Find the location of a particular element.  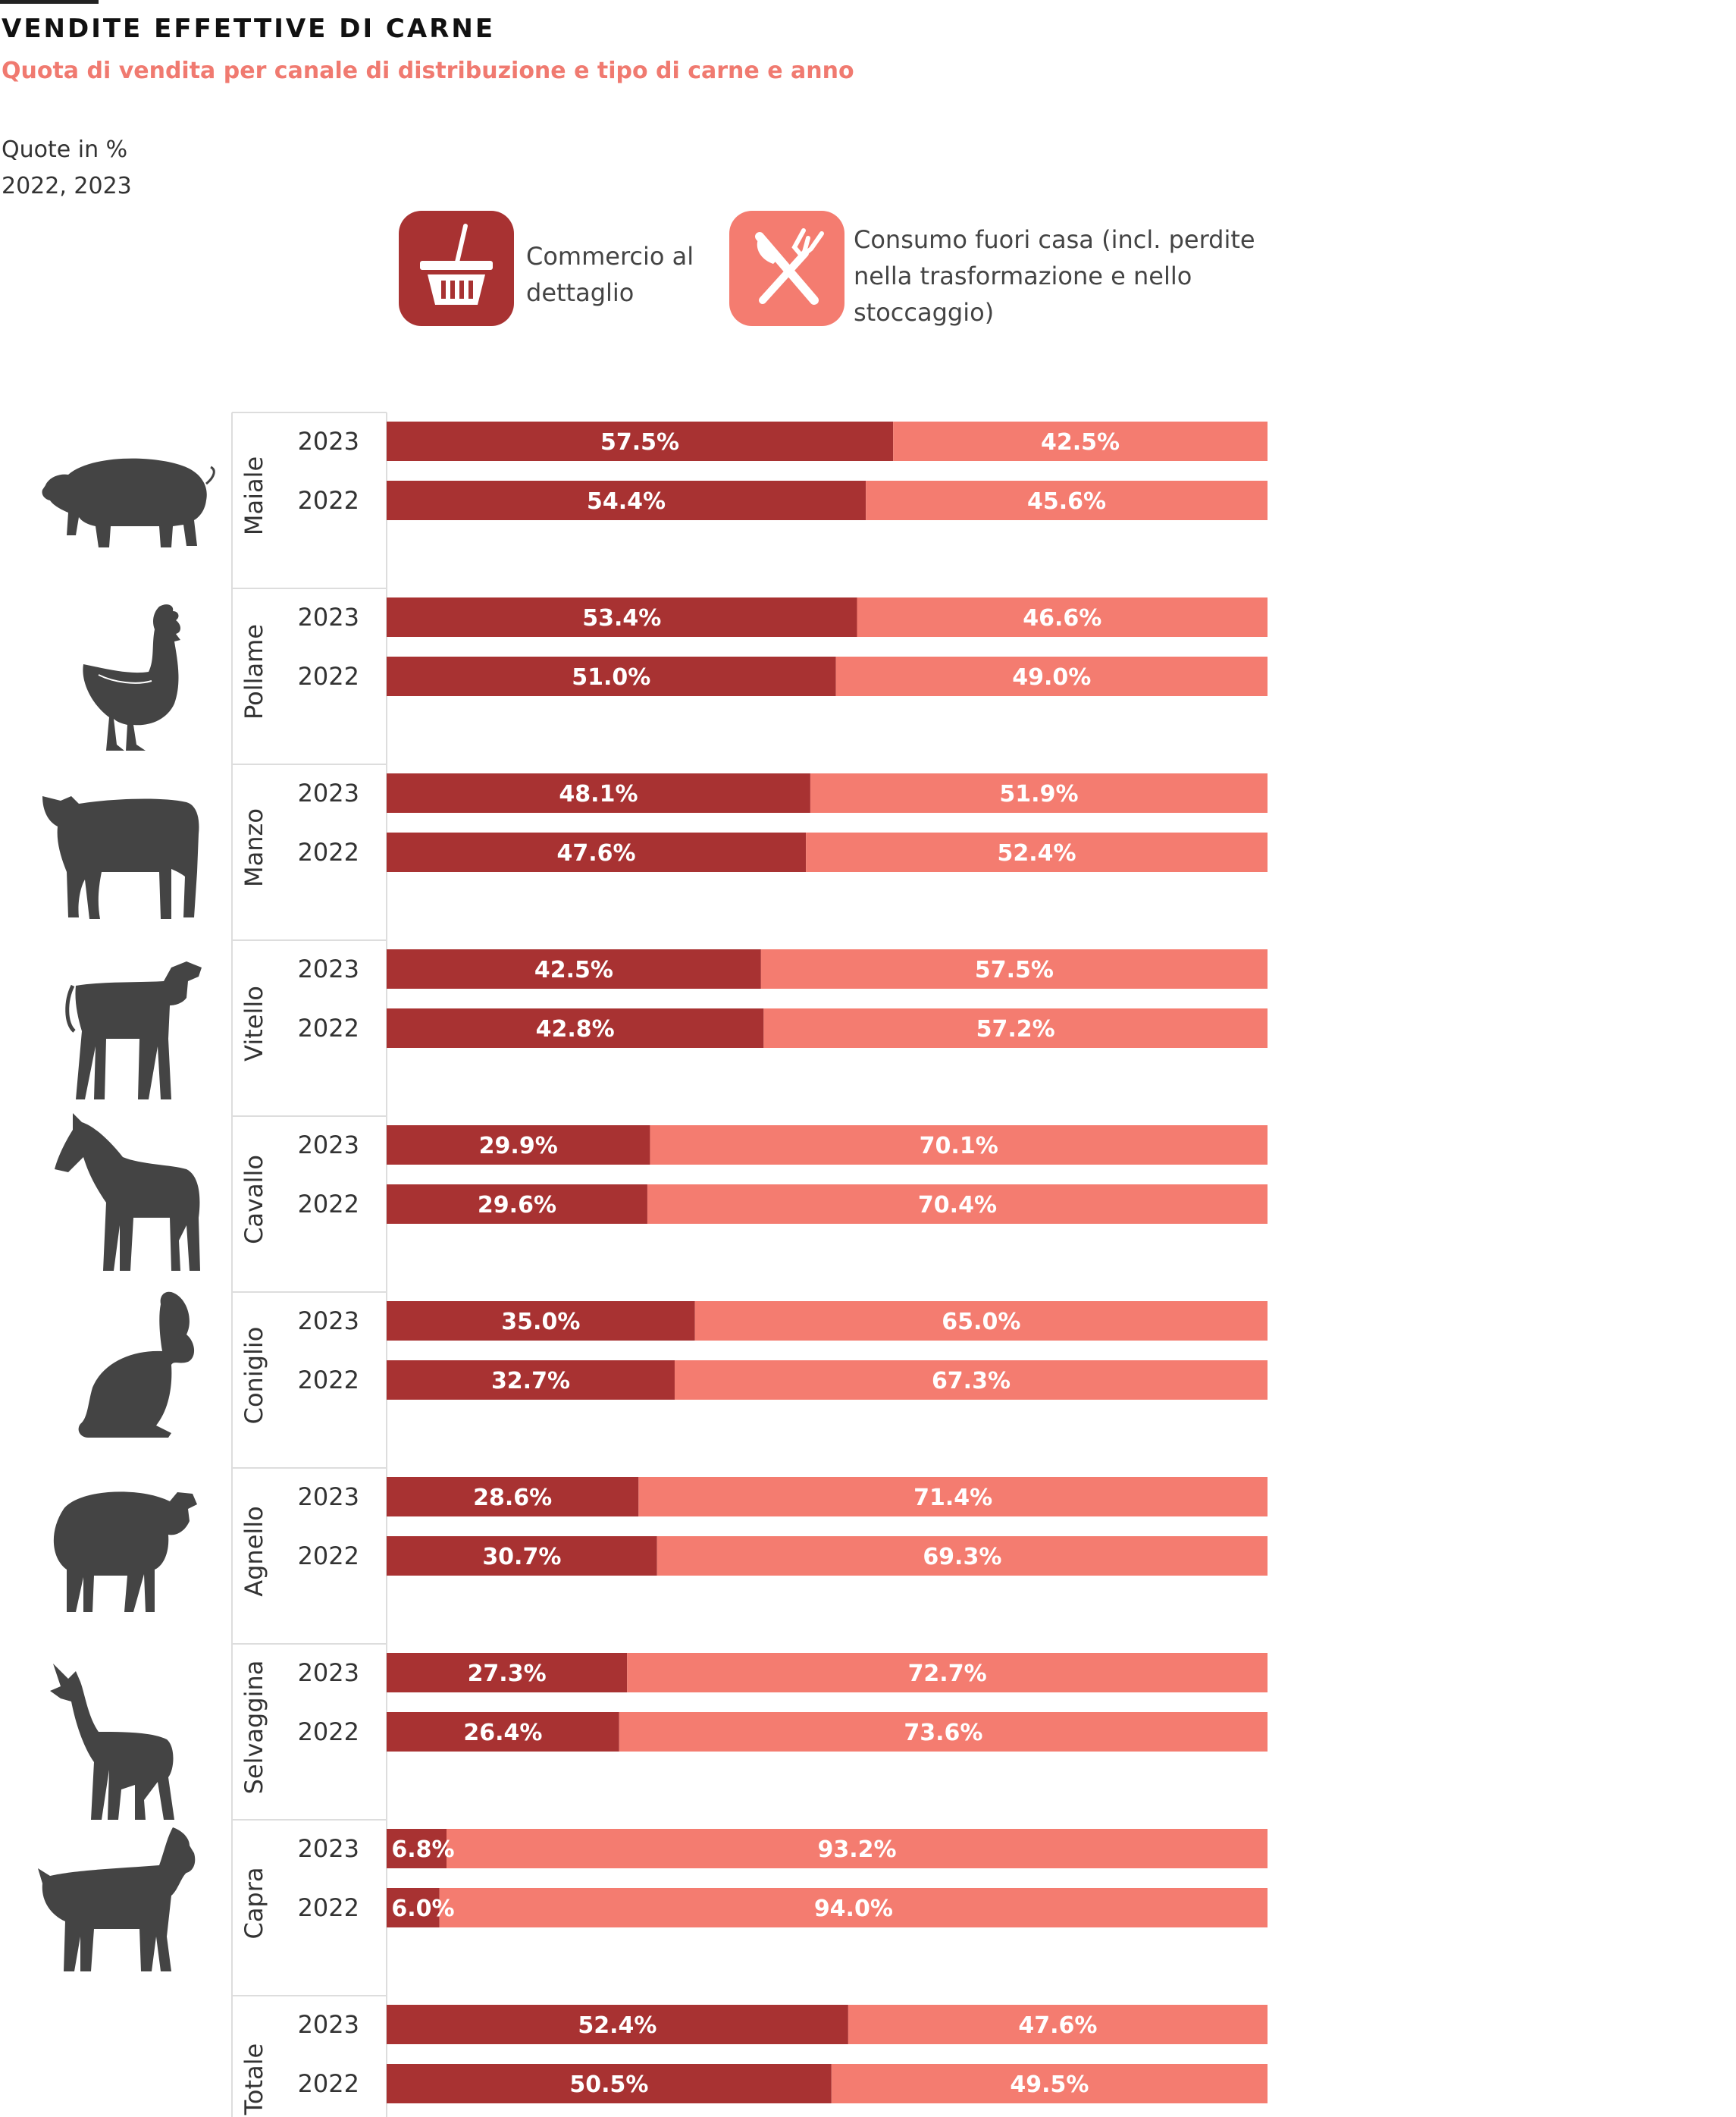

data-label-away: 49.0% is located at coordinates (1051, 677).